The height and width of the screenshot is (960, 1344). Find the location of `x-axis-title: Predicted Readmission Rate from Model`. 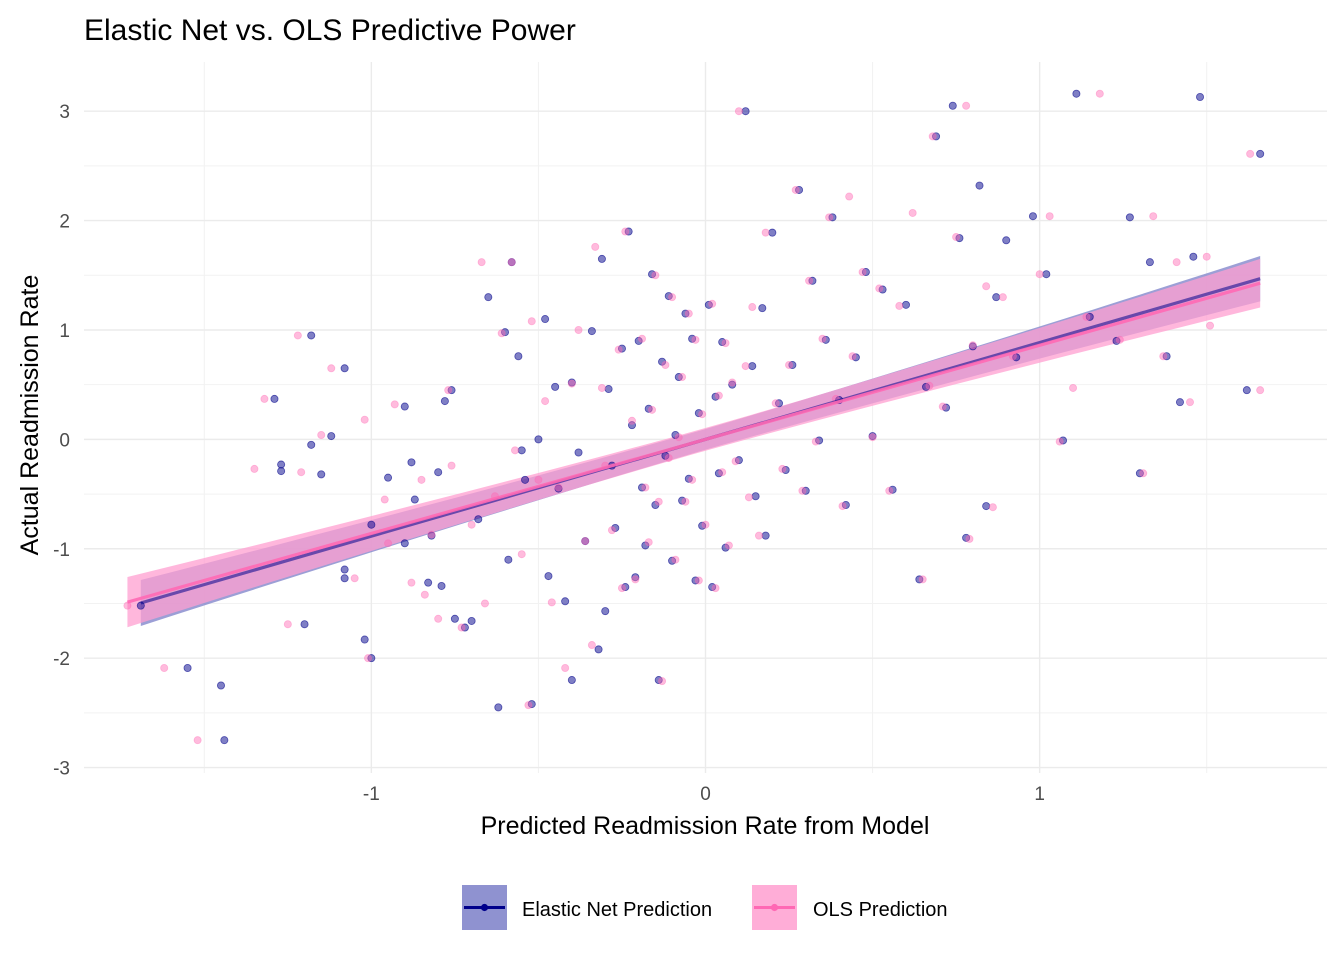

x-axis-title: Predicted Readmission Rate from Model is located at coordinates (705, 826).